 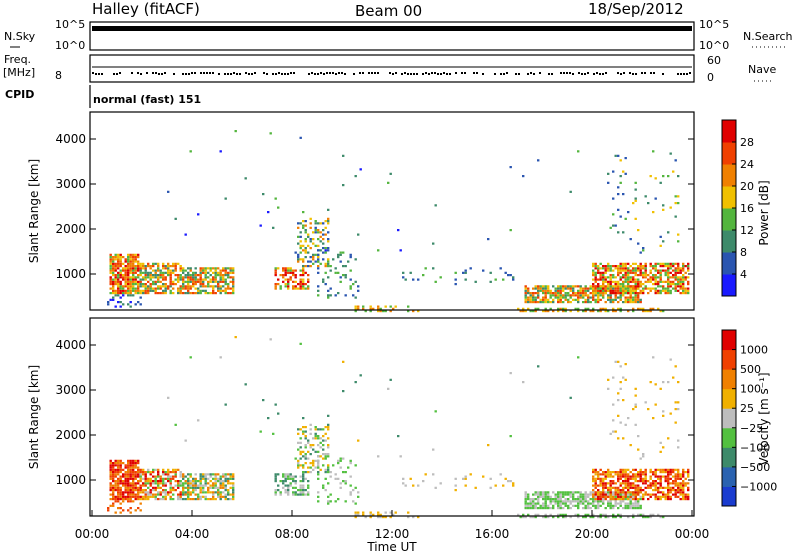 What do you see at coordinates (729, 379) in the screenshot?
I see `velocity-colorbar-band` at bounding box center [729, 379].